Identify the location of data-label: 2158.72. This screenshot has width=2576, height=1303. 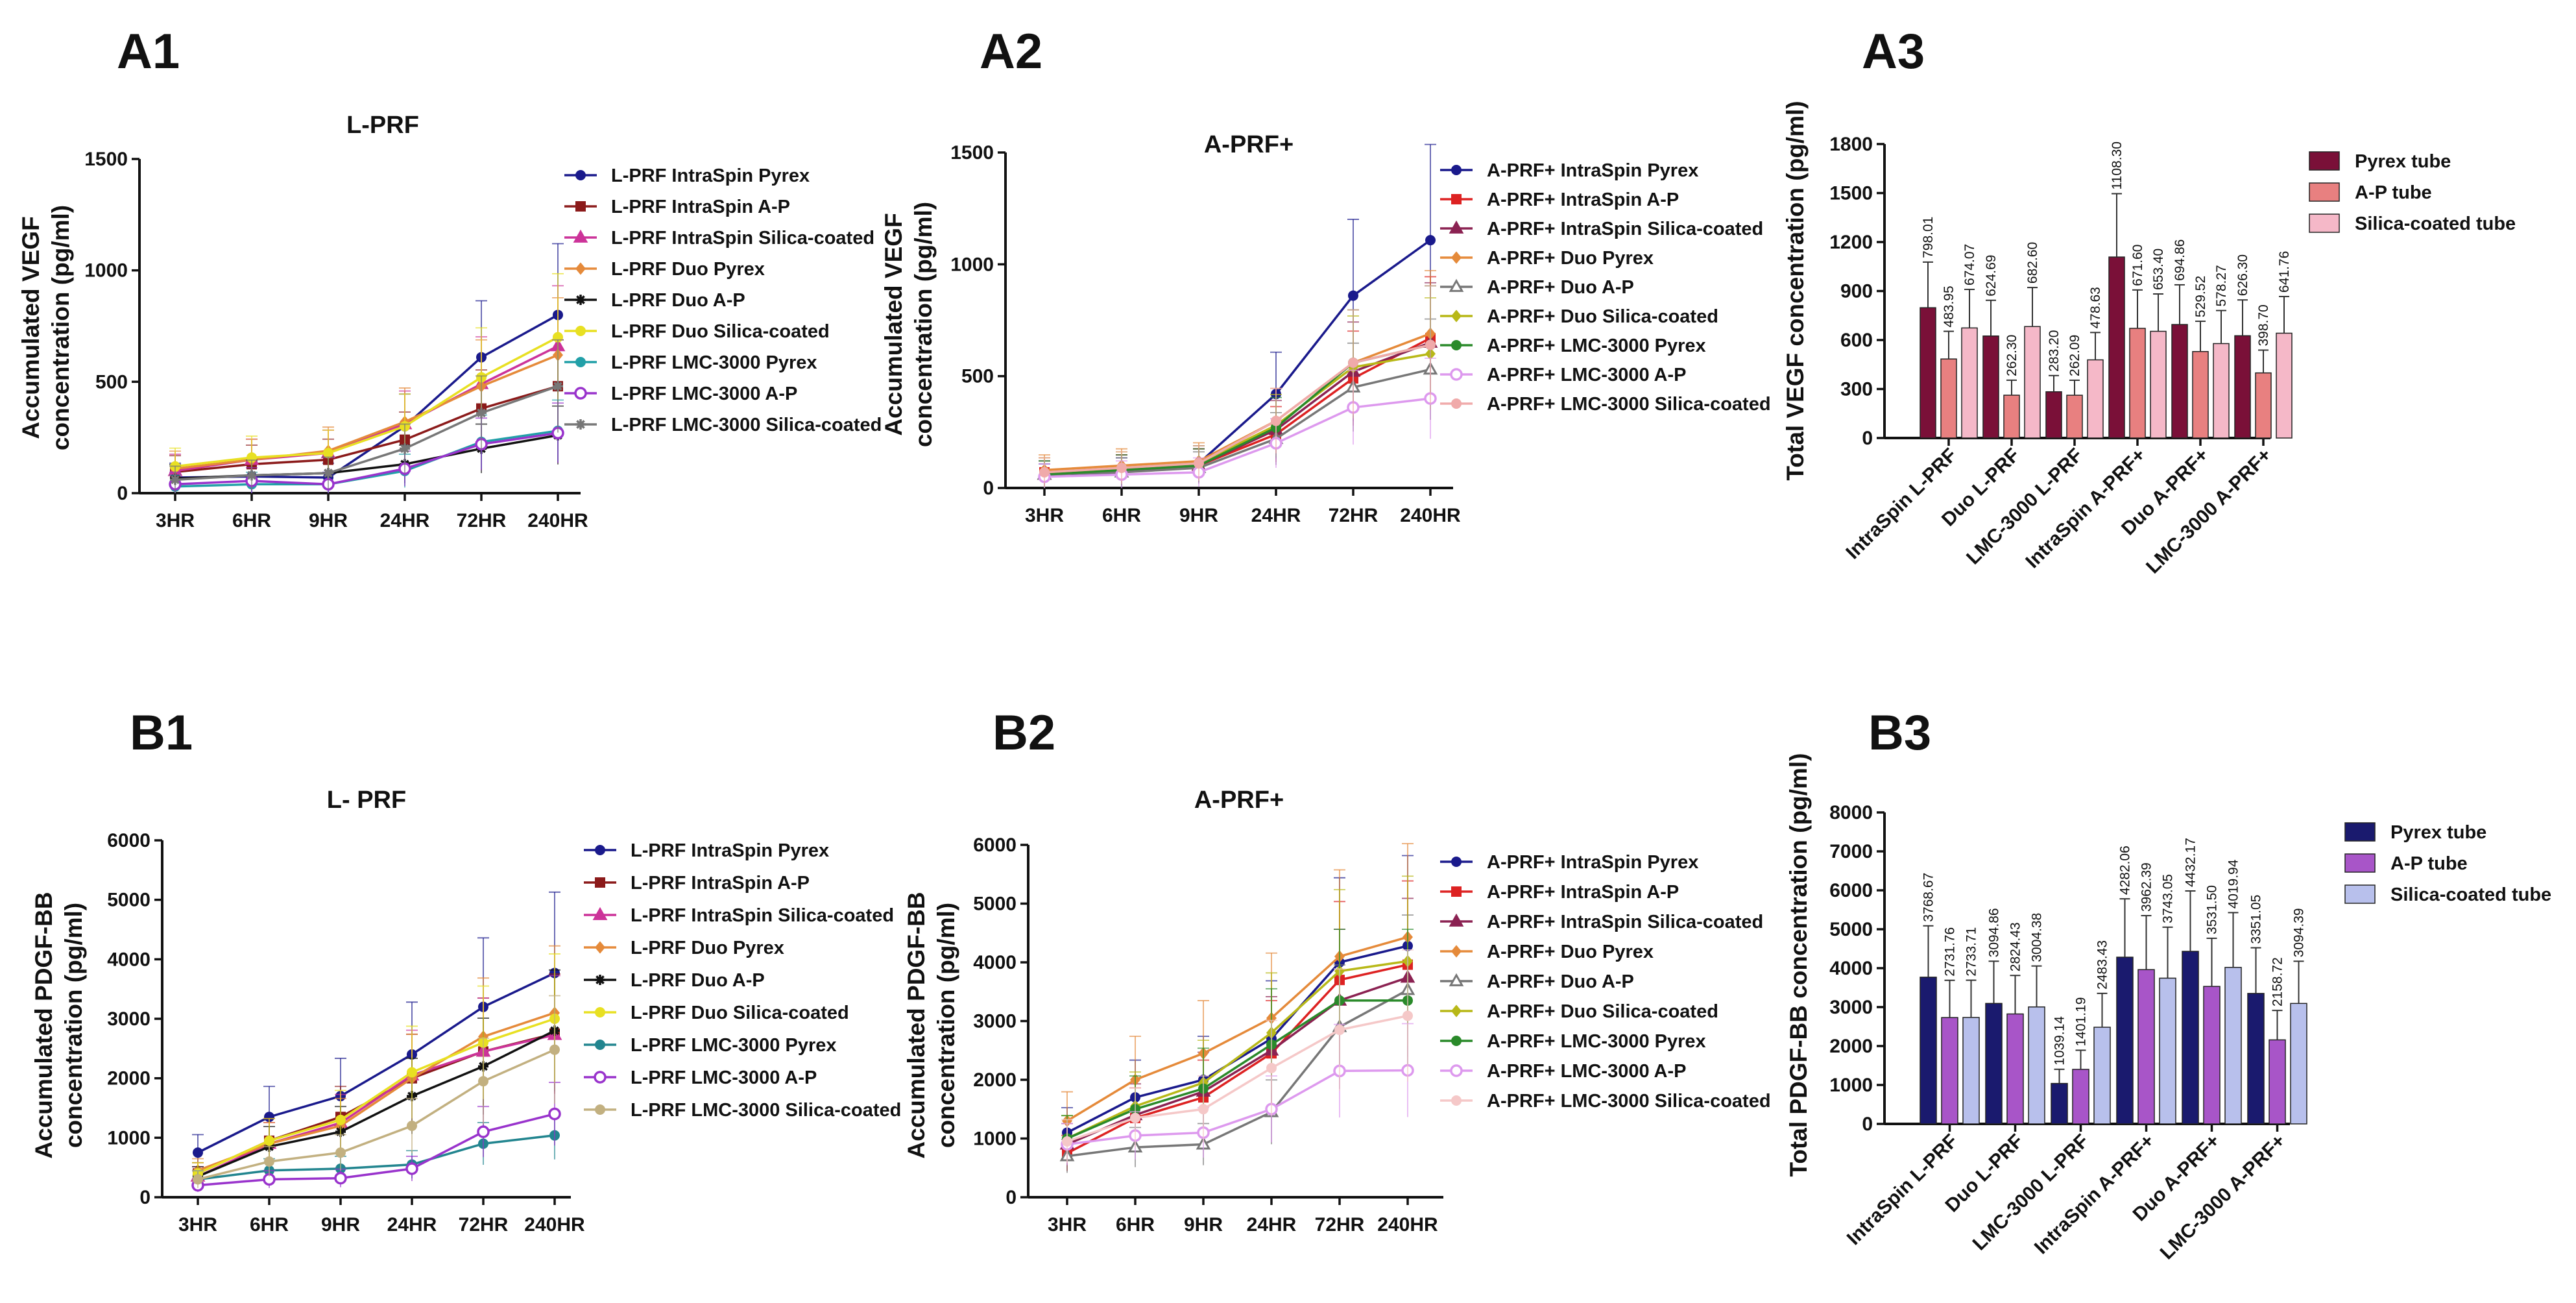
(2277, 981).